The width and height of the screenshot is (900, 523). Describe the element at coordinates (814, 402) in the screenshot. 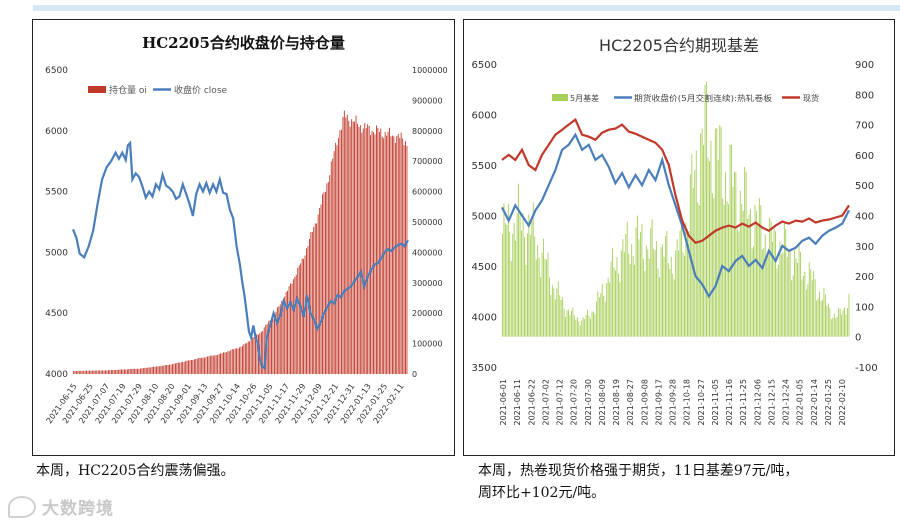

I see `x-tick-label: 2022-01-14` at that location.